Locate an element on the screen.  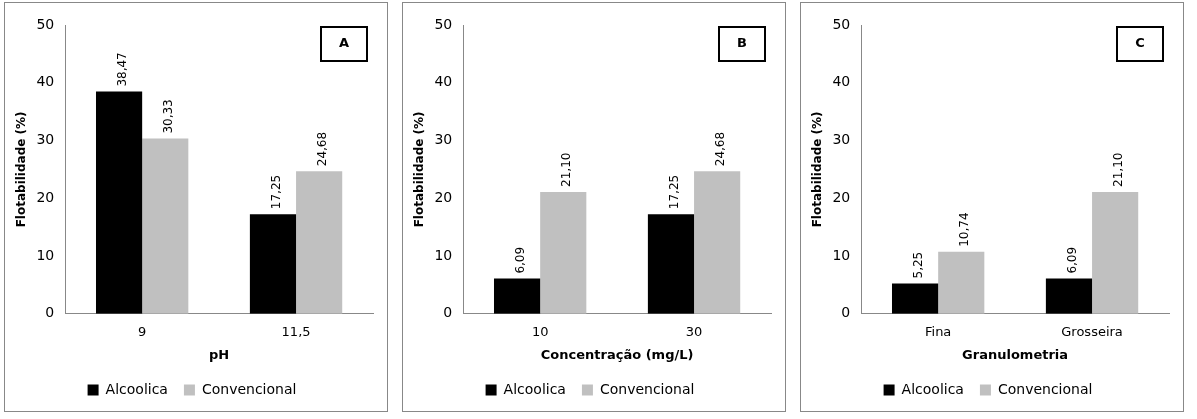
data-label: 5,25 is located at coordinates (918, 265).